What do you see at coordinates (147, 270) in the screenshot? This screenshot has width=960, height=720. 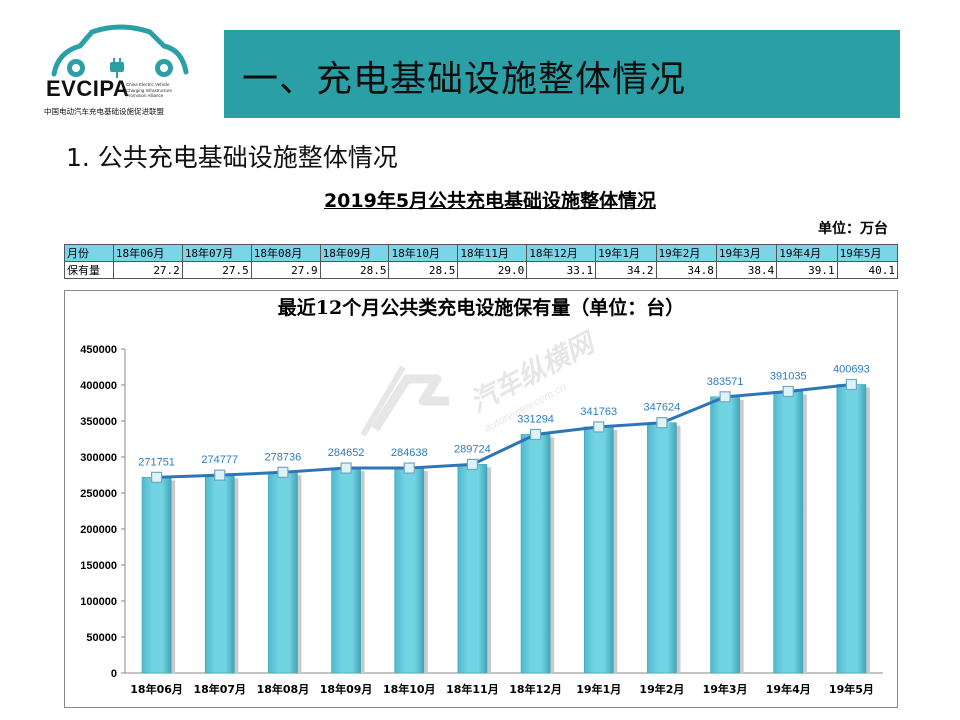 I see `table-value-cell: 27.2` at bounding box center [147, 270].